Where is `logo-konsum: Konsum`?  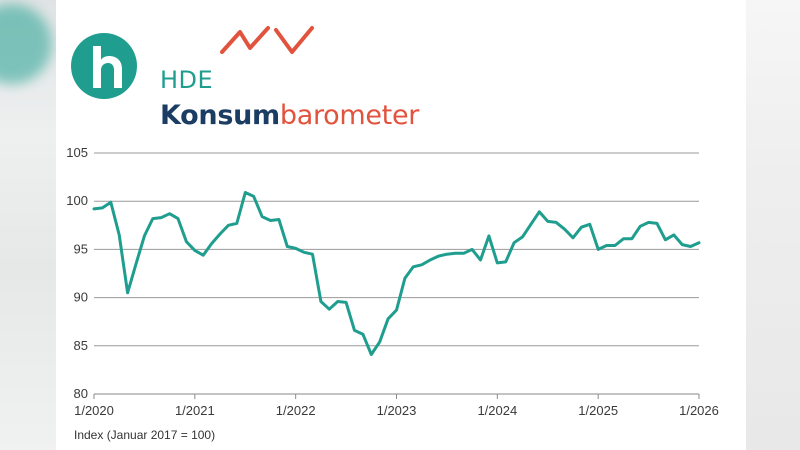 logo-konsum: Konsum is located at coordinates (220, 115).